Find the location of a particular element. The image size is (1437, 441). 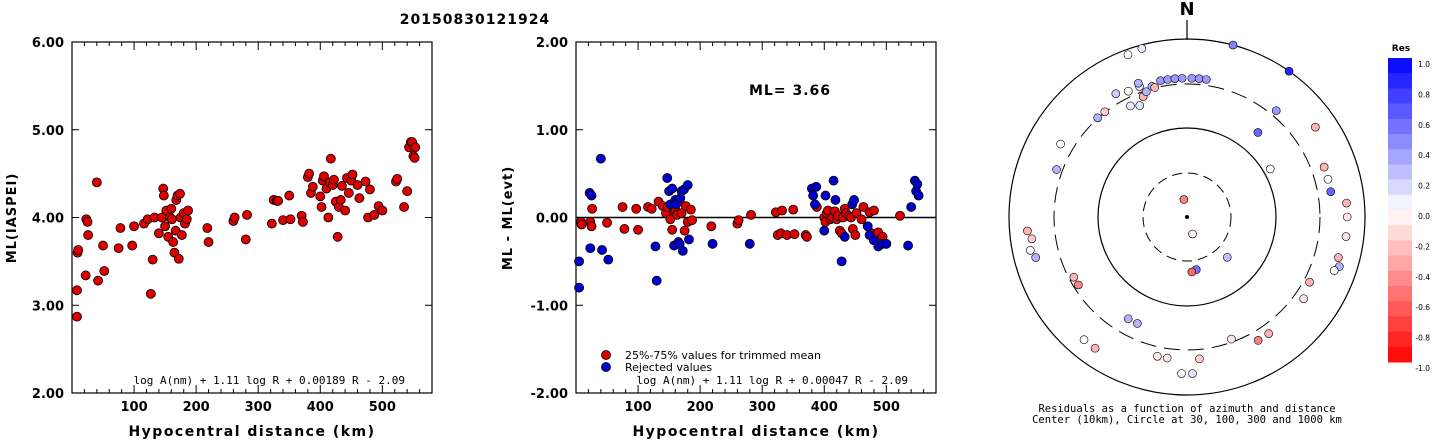

left-xtick-label: 500 is located at coordinates (382, 407).